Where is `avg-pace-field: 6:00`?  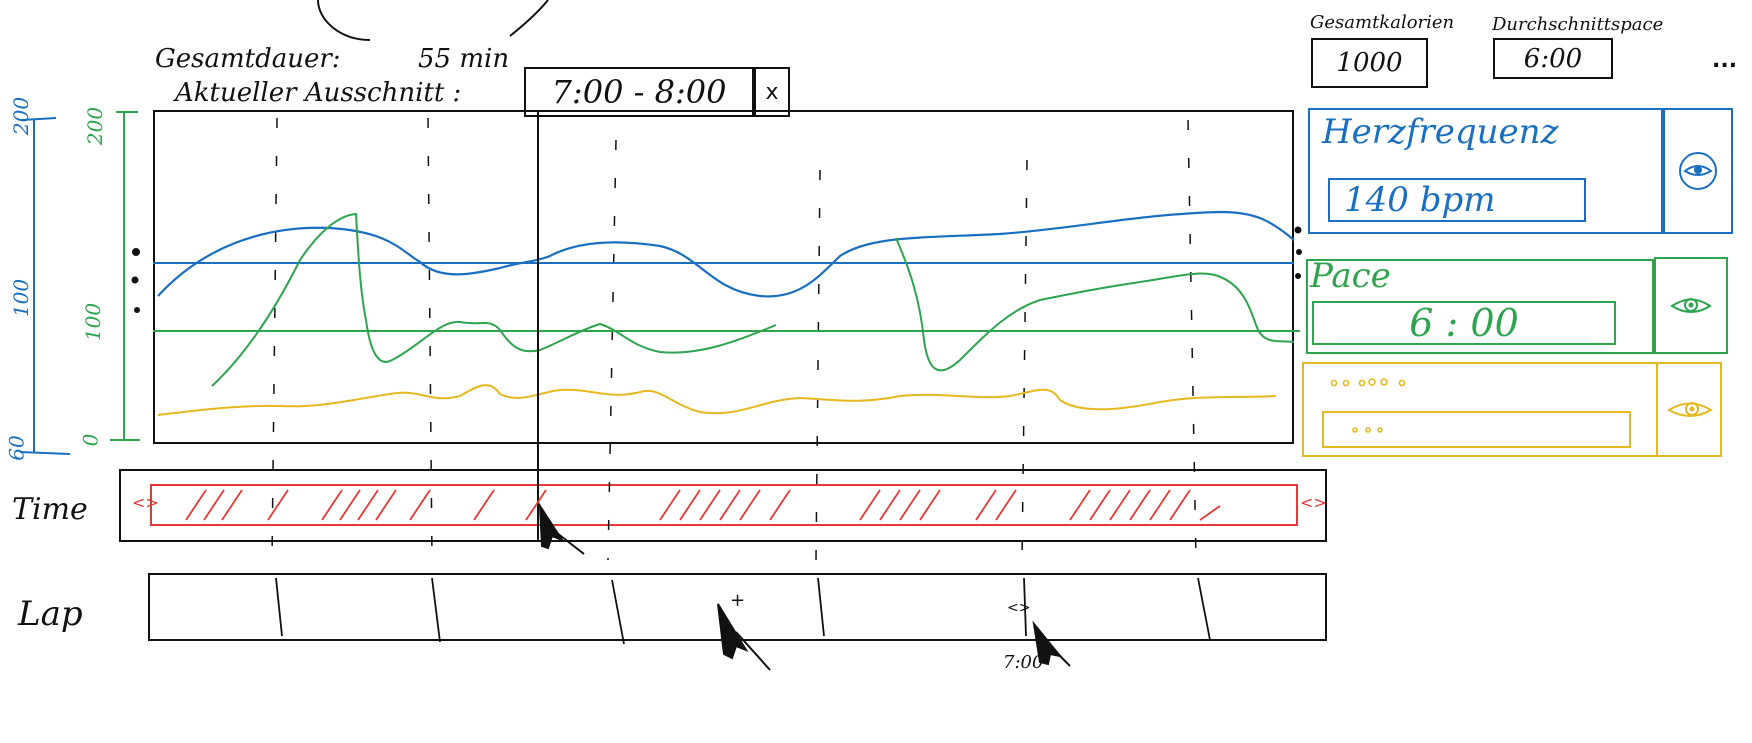
avg-pace-field: 6:00 is located at coordinates (1553, 58).